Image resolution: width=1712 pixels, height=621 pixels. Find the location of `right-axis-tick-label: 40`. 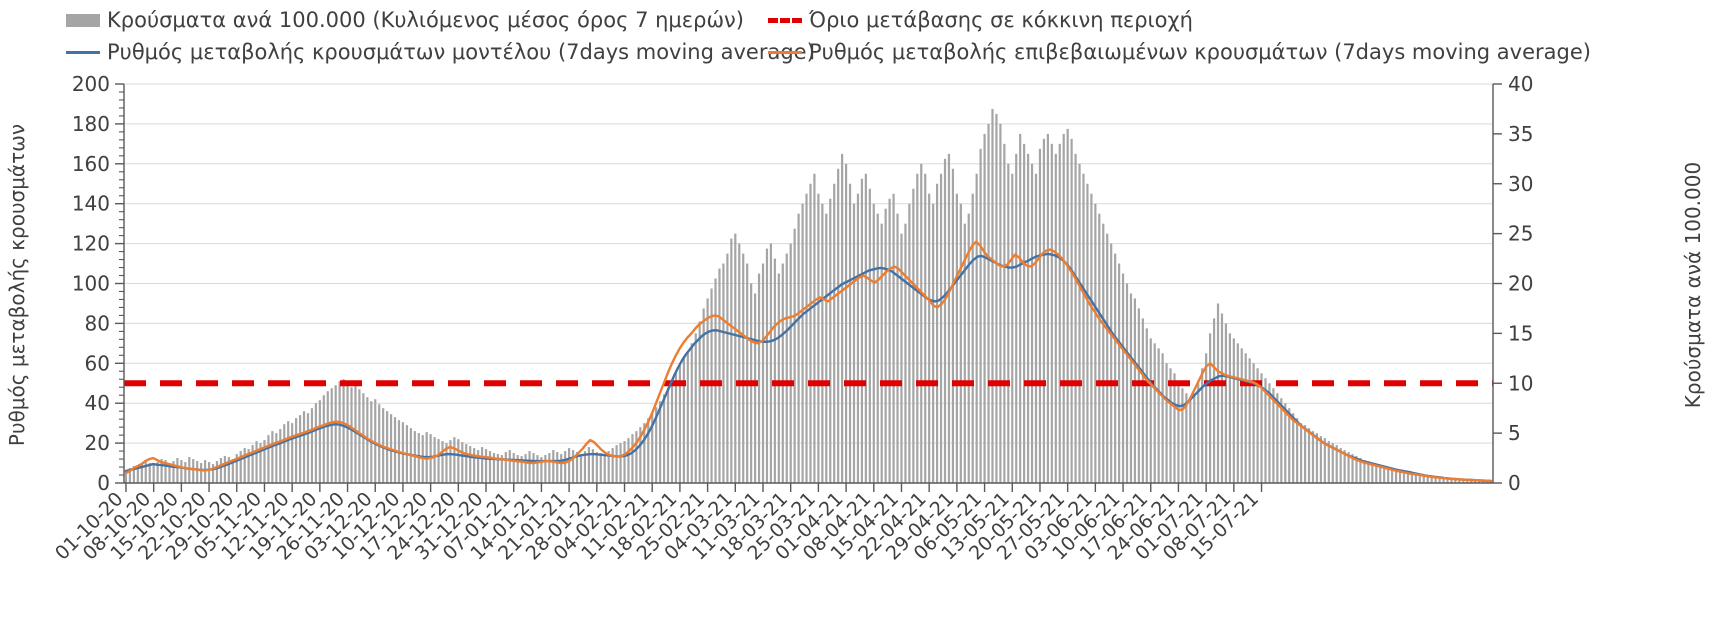

right-axis-tick-label: 40 is located at coordinates (1520, 84).